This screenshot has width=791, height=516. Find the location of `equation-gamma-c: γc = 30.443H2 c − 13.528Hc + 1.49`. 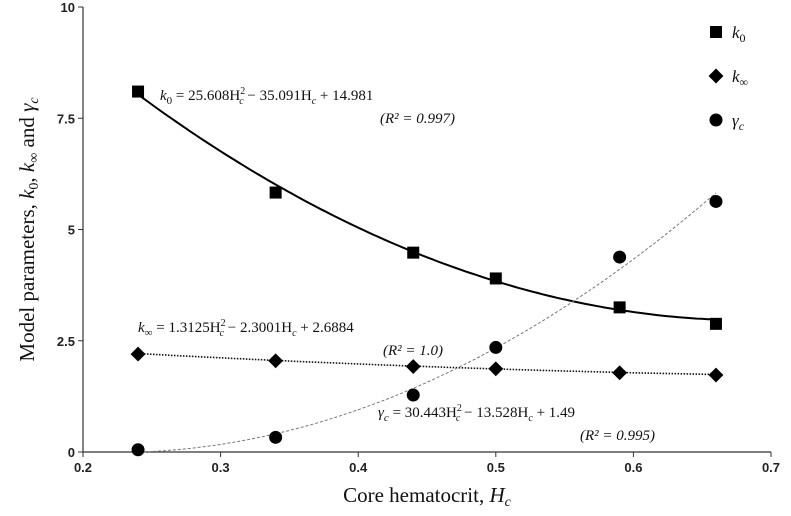

equation-gamma-c: γc = 30.443H2 c − 13.528Hc + 1.49 is located at coordinates (476, 413).